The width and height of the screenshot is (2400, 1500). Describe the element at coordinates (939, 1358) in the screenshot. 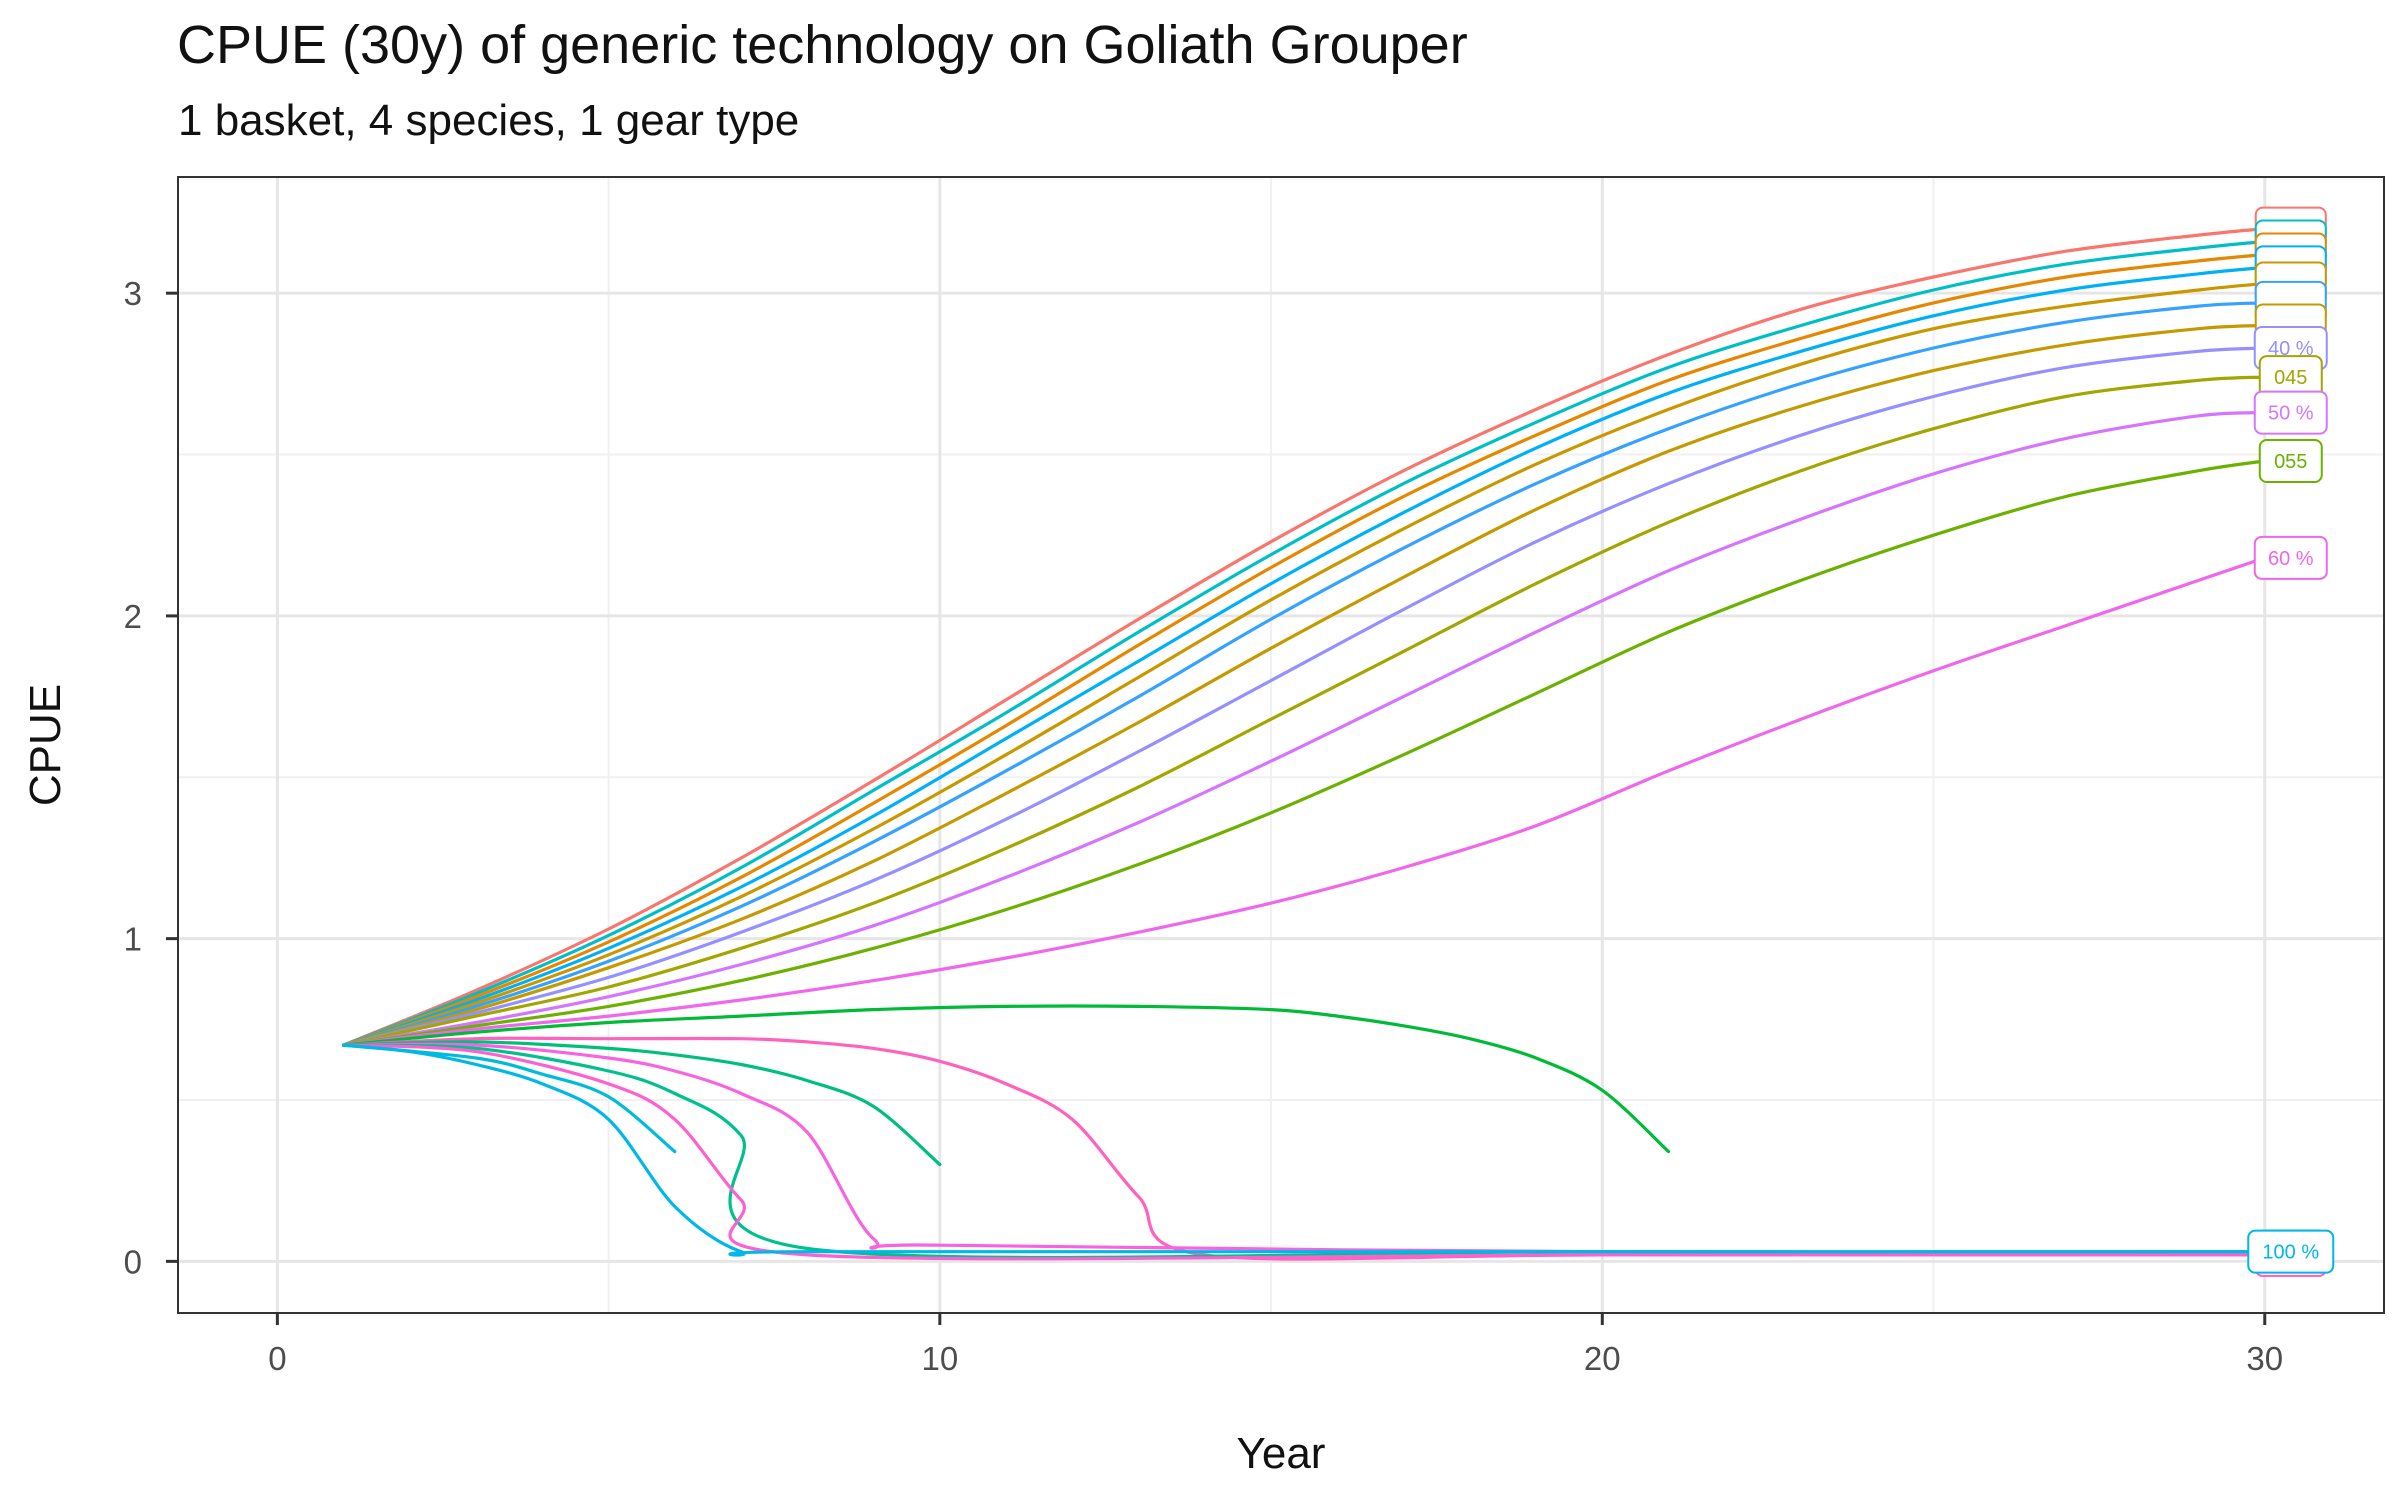

I see `x-tick-label: 10` at that location.